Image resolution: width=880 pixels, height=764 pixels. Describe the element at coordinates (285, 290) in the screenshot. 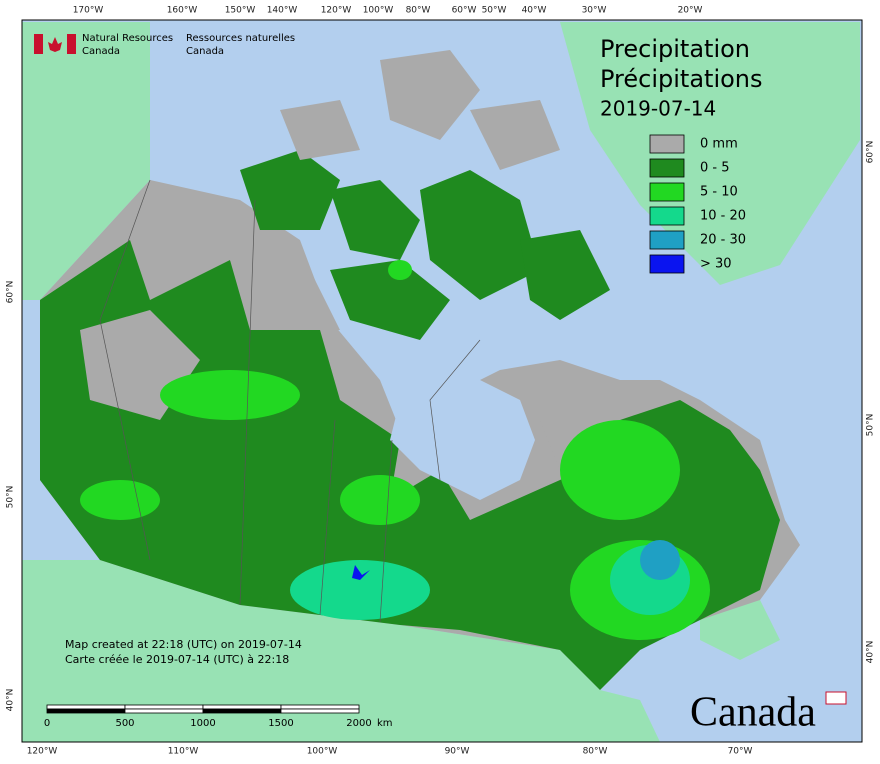

I see `dry-patch` at that location.